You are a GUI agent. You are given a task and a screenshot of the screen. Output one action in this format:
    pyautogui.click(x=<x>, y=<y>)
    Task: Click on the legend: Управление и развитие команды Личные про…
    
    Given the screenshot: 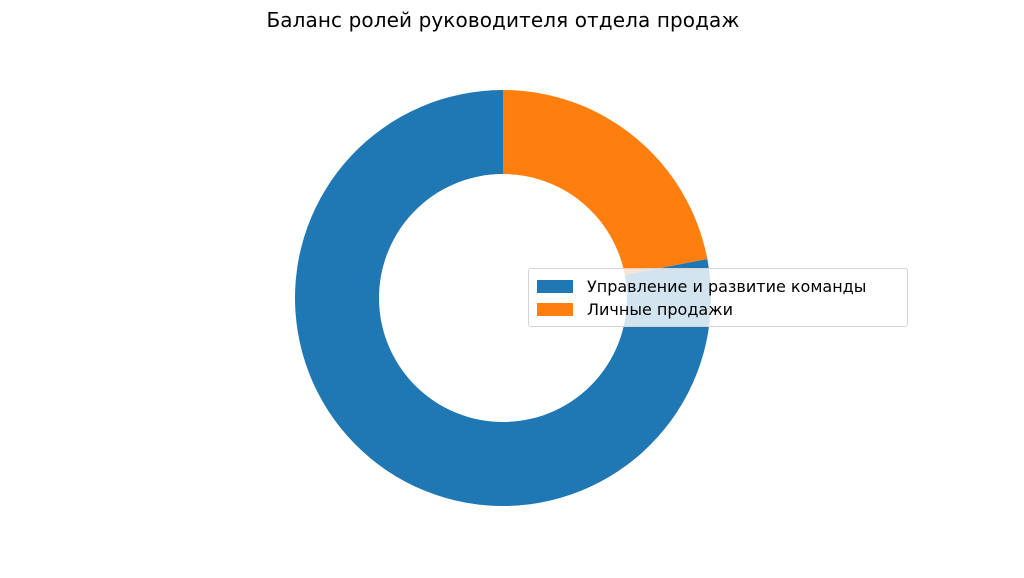 What is the action you would take?
    pyautogui.click(x=718, y=297)
    